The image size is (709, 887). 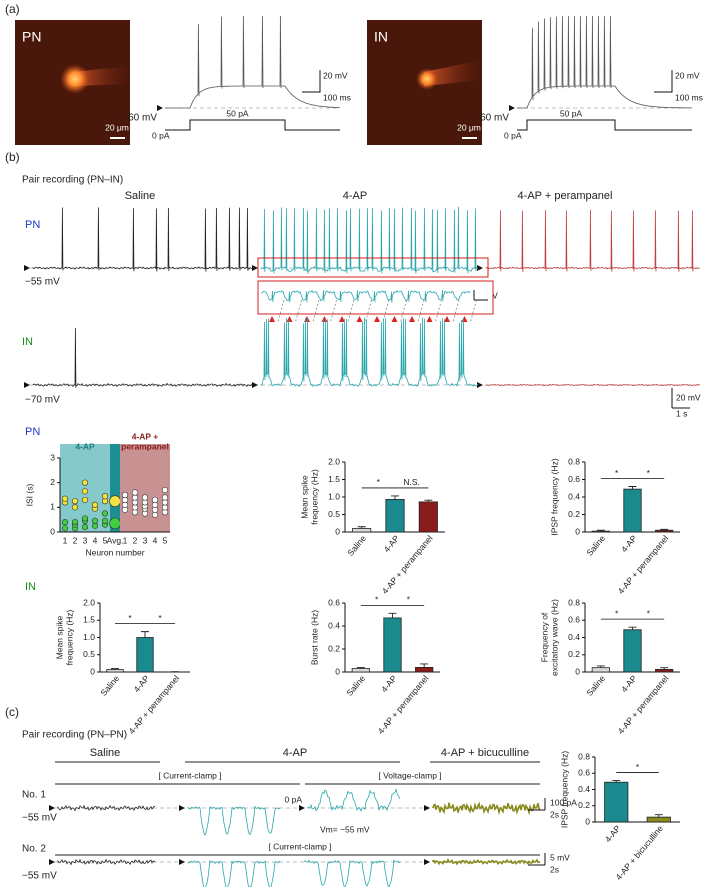 What do you see at coordinates (59, 637) in the screenshot?
I see `y-axis-label: Mean spike` at bounding box center [59, 637].